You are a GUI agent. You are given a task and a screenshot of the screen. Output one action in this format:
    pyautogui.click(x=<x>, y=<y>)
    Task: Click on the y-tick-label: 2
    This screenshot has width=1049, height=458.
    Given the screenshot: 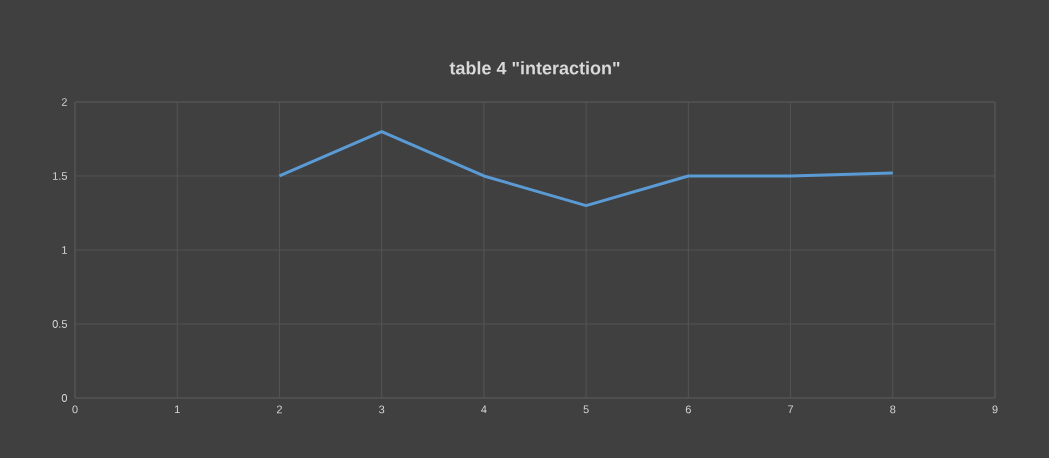 What is the action you would take?
    pyautogui.click(x=64, y=102)
    